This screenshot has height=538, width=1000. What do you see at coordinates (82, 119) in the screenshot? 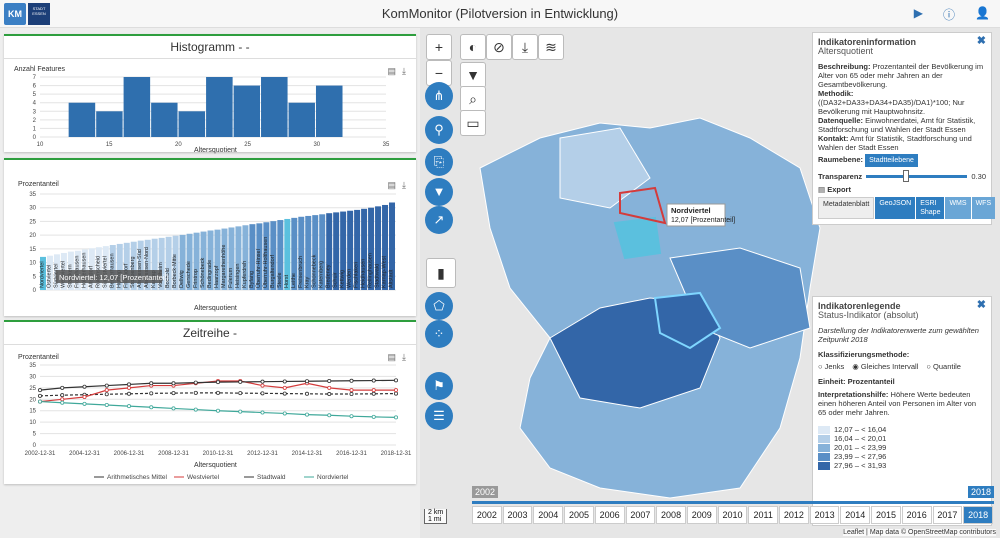
I see `histogram-bar` at bounding box center [82, 119].